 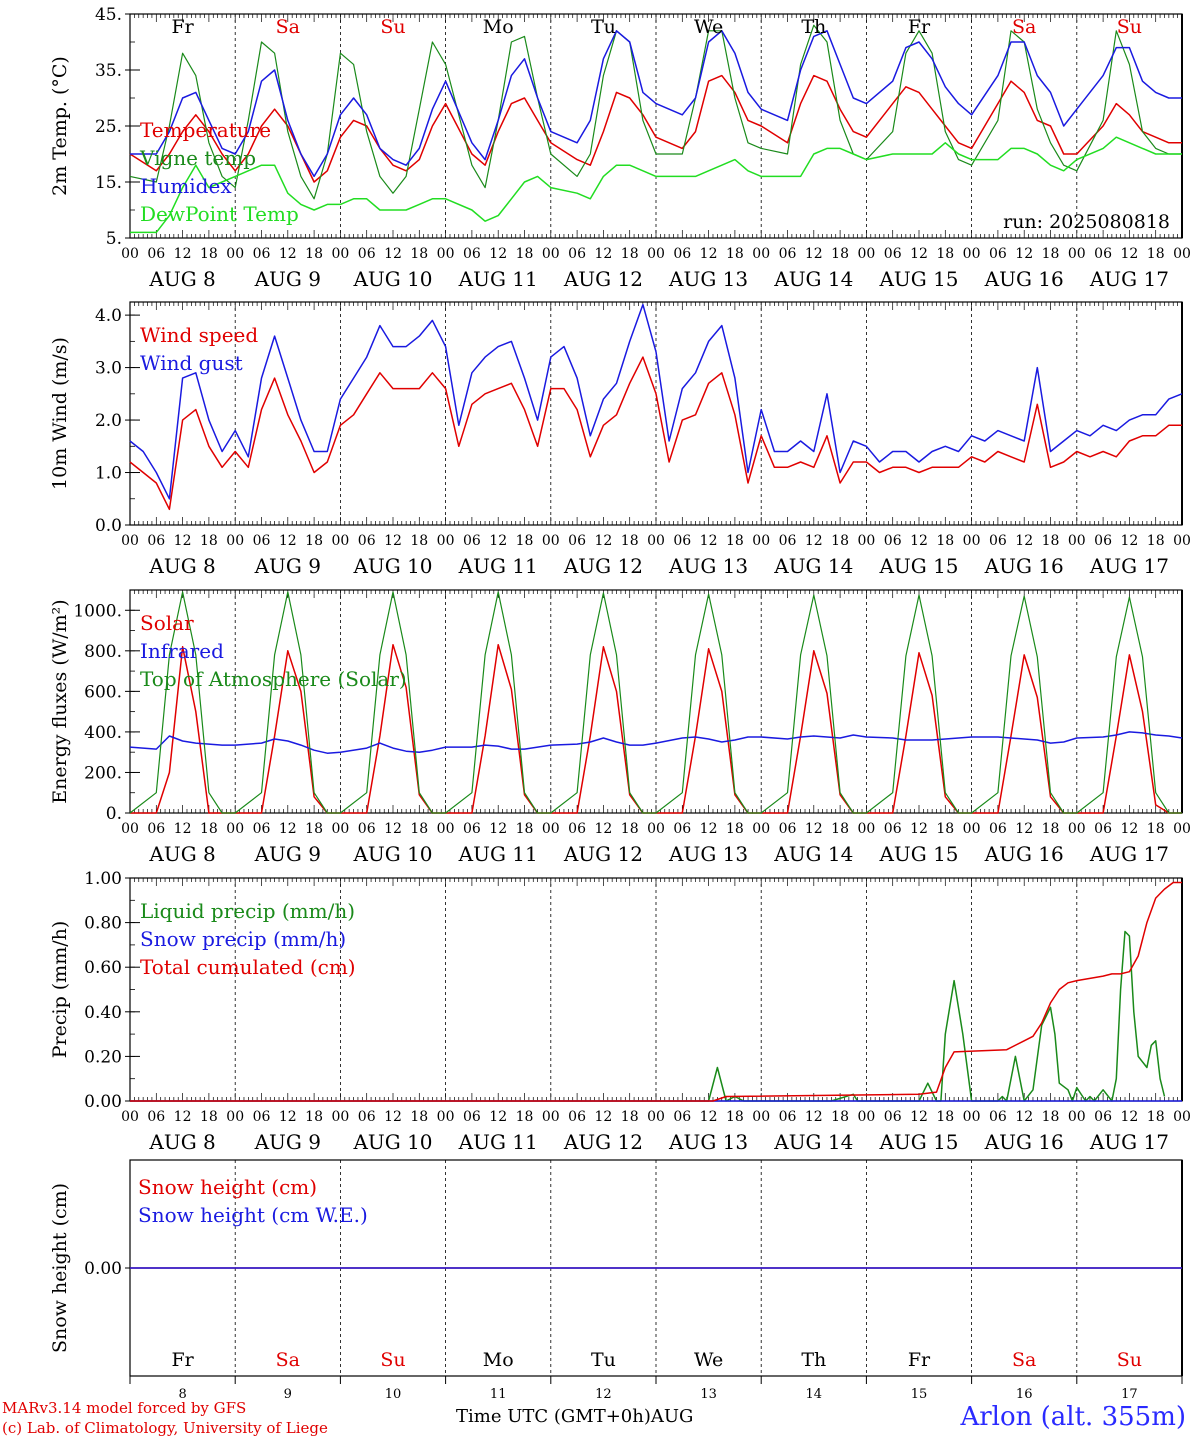 I want to click on date-label: AUG 11, so click(x=498, y=1142).